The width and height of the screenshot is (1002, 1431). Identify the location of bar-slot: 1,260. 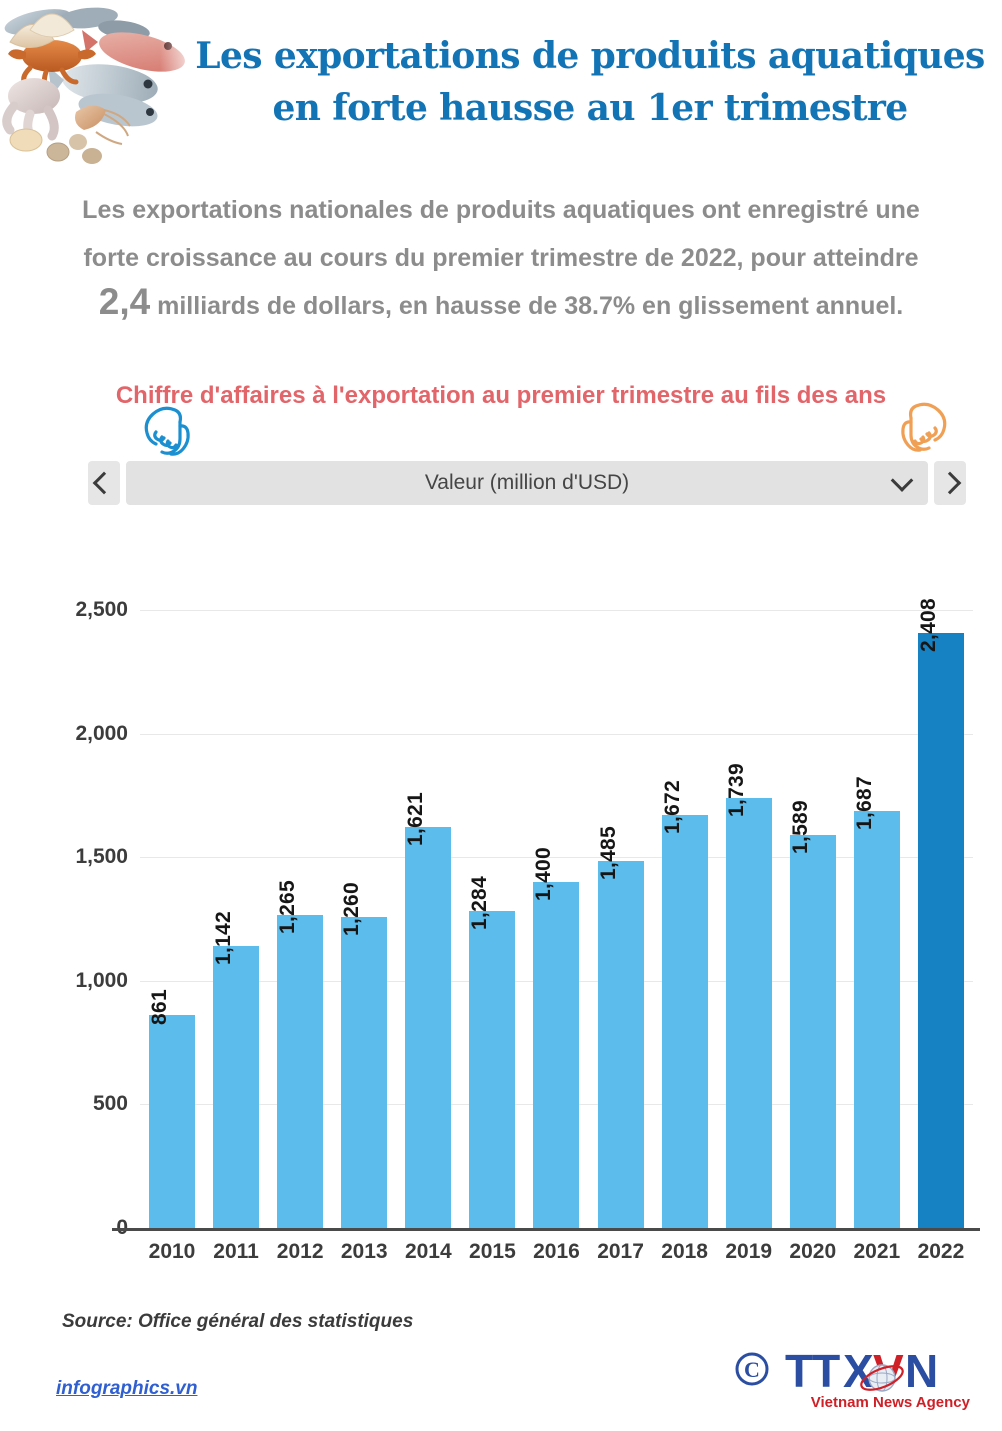
(364, 919).